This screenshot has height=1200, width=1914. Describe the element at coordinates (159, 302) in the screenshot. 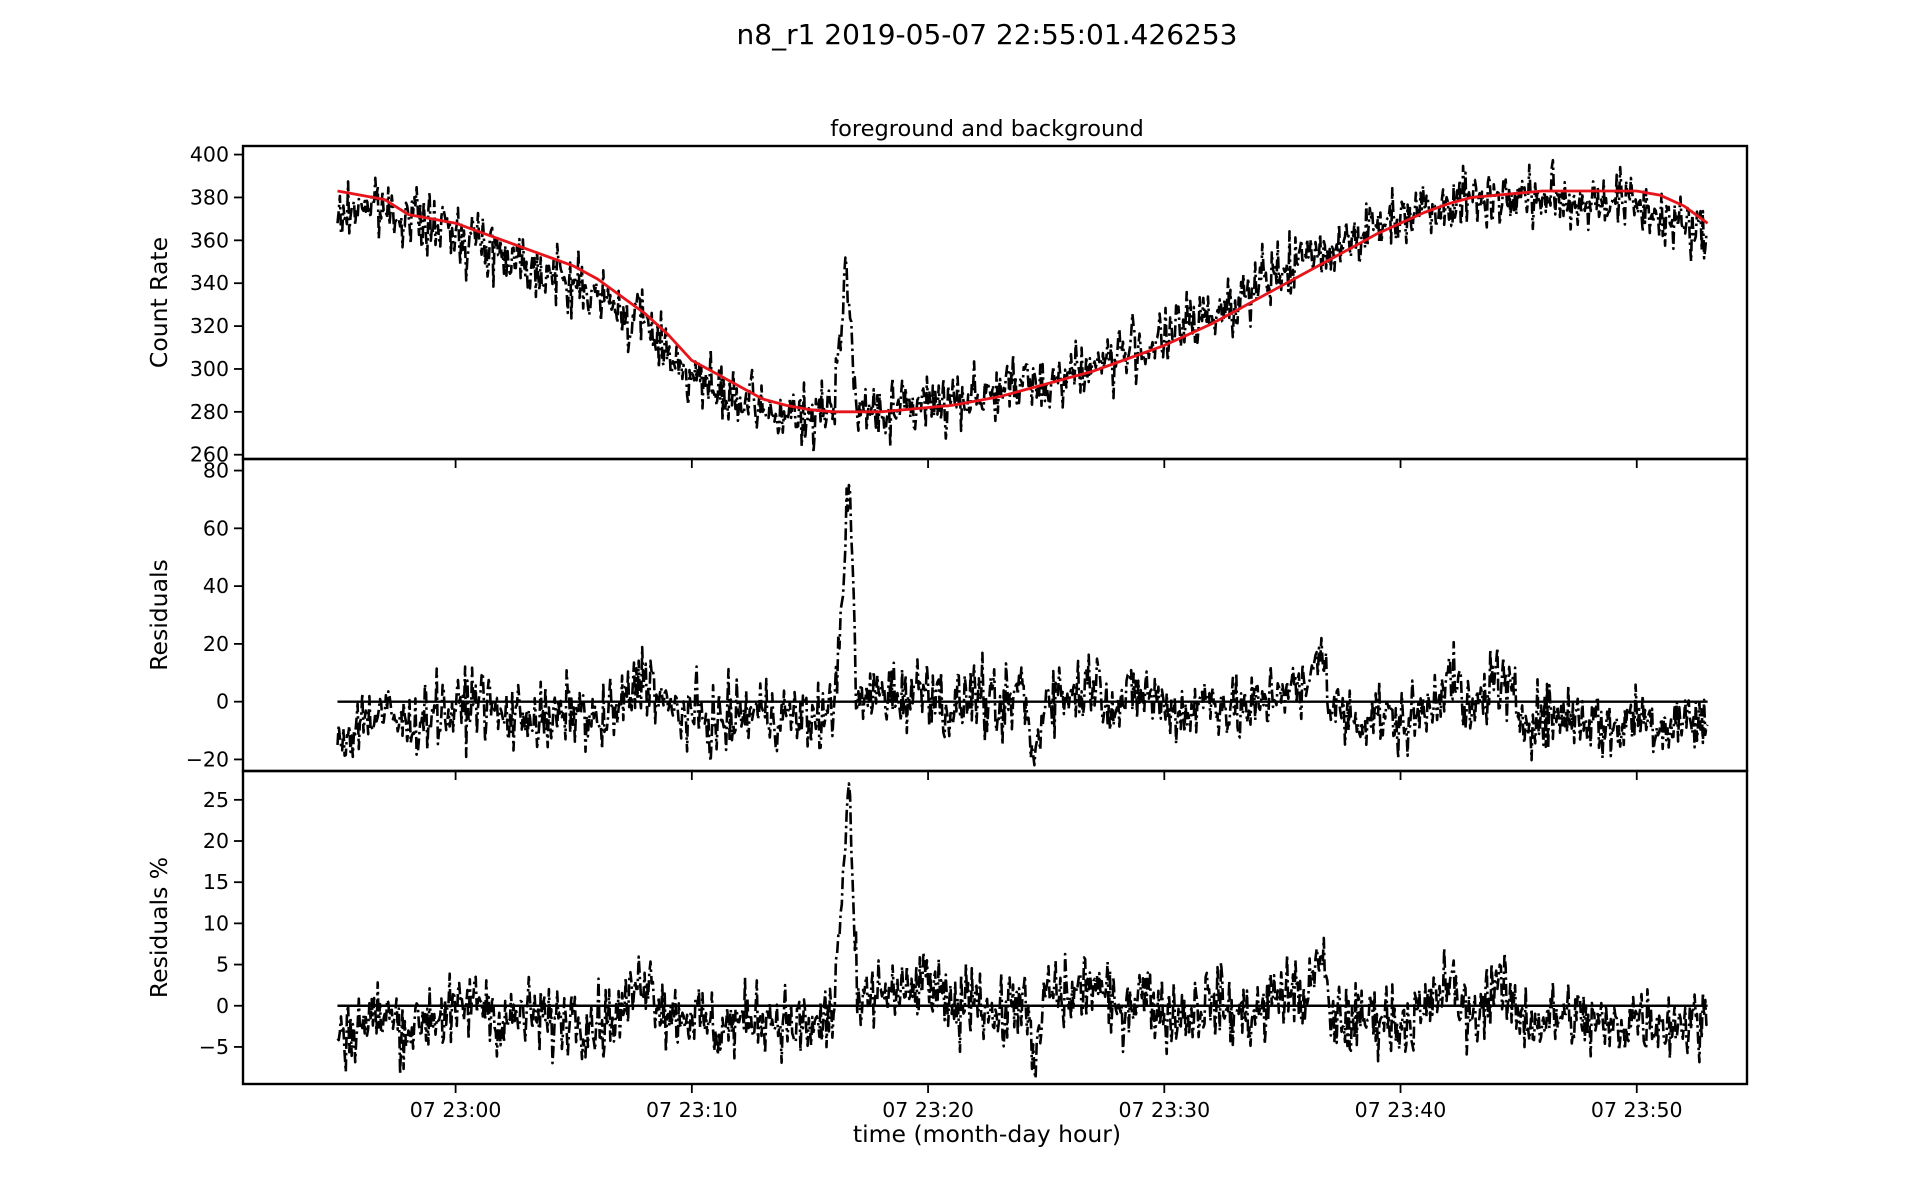

I see `y-axis-label: Count Rate` at that location.